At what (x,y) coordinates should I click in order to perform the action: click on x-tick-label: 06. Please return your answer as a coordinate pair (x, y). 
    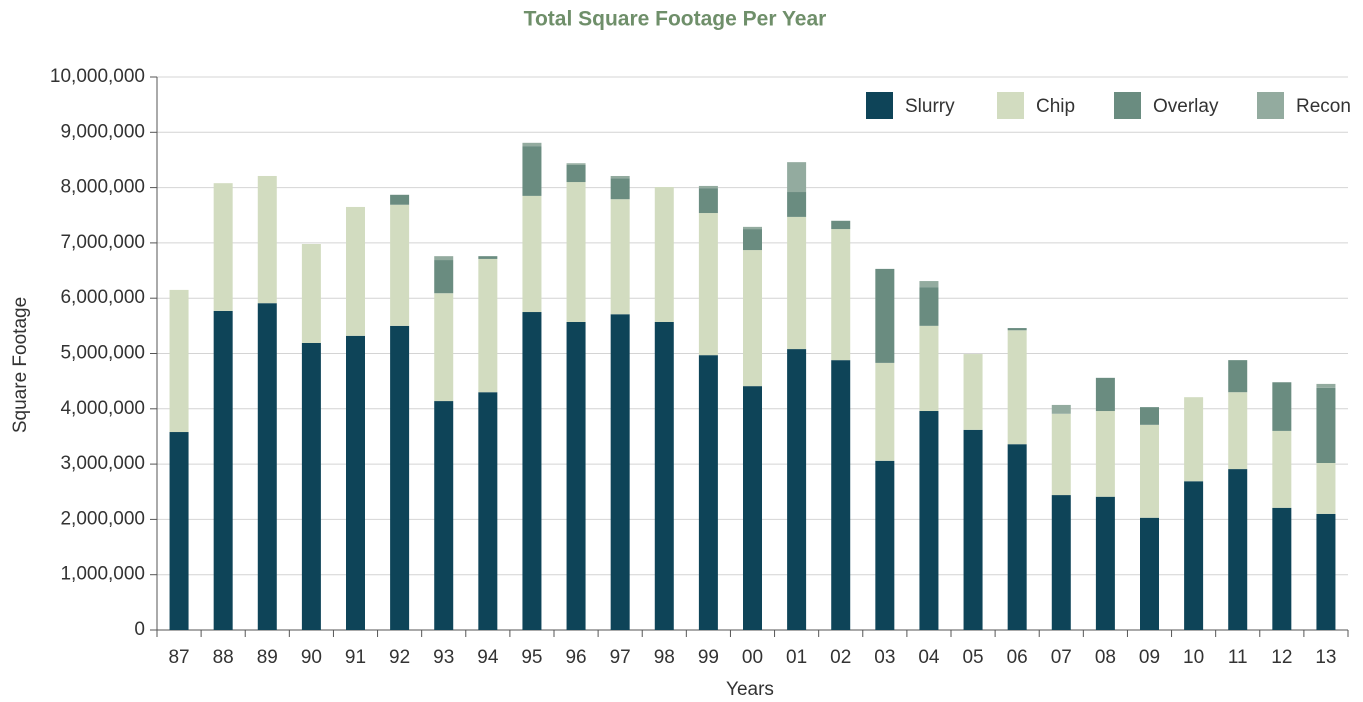
    Looking at the image, I should click on (1017, 657).